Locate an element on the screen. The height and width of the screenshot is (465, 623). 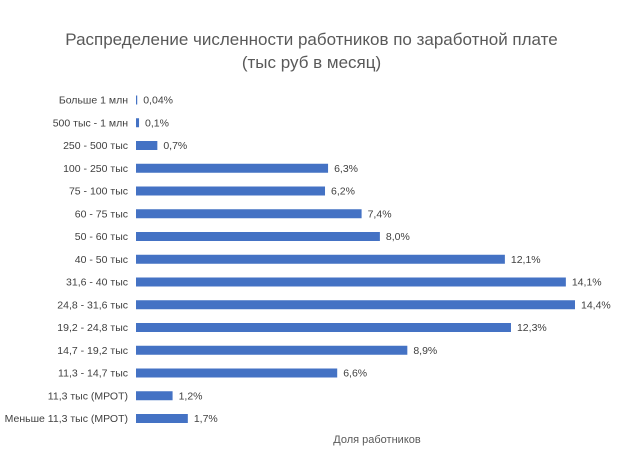
data-label: 14,1% is located at coordinates (587, 283).